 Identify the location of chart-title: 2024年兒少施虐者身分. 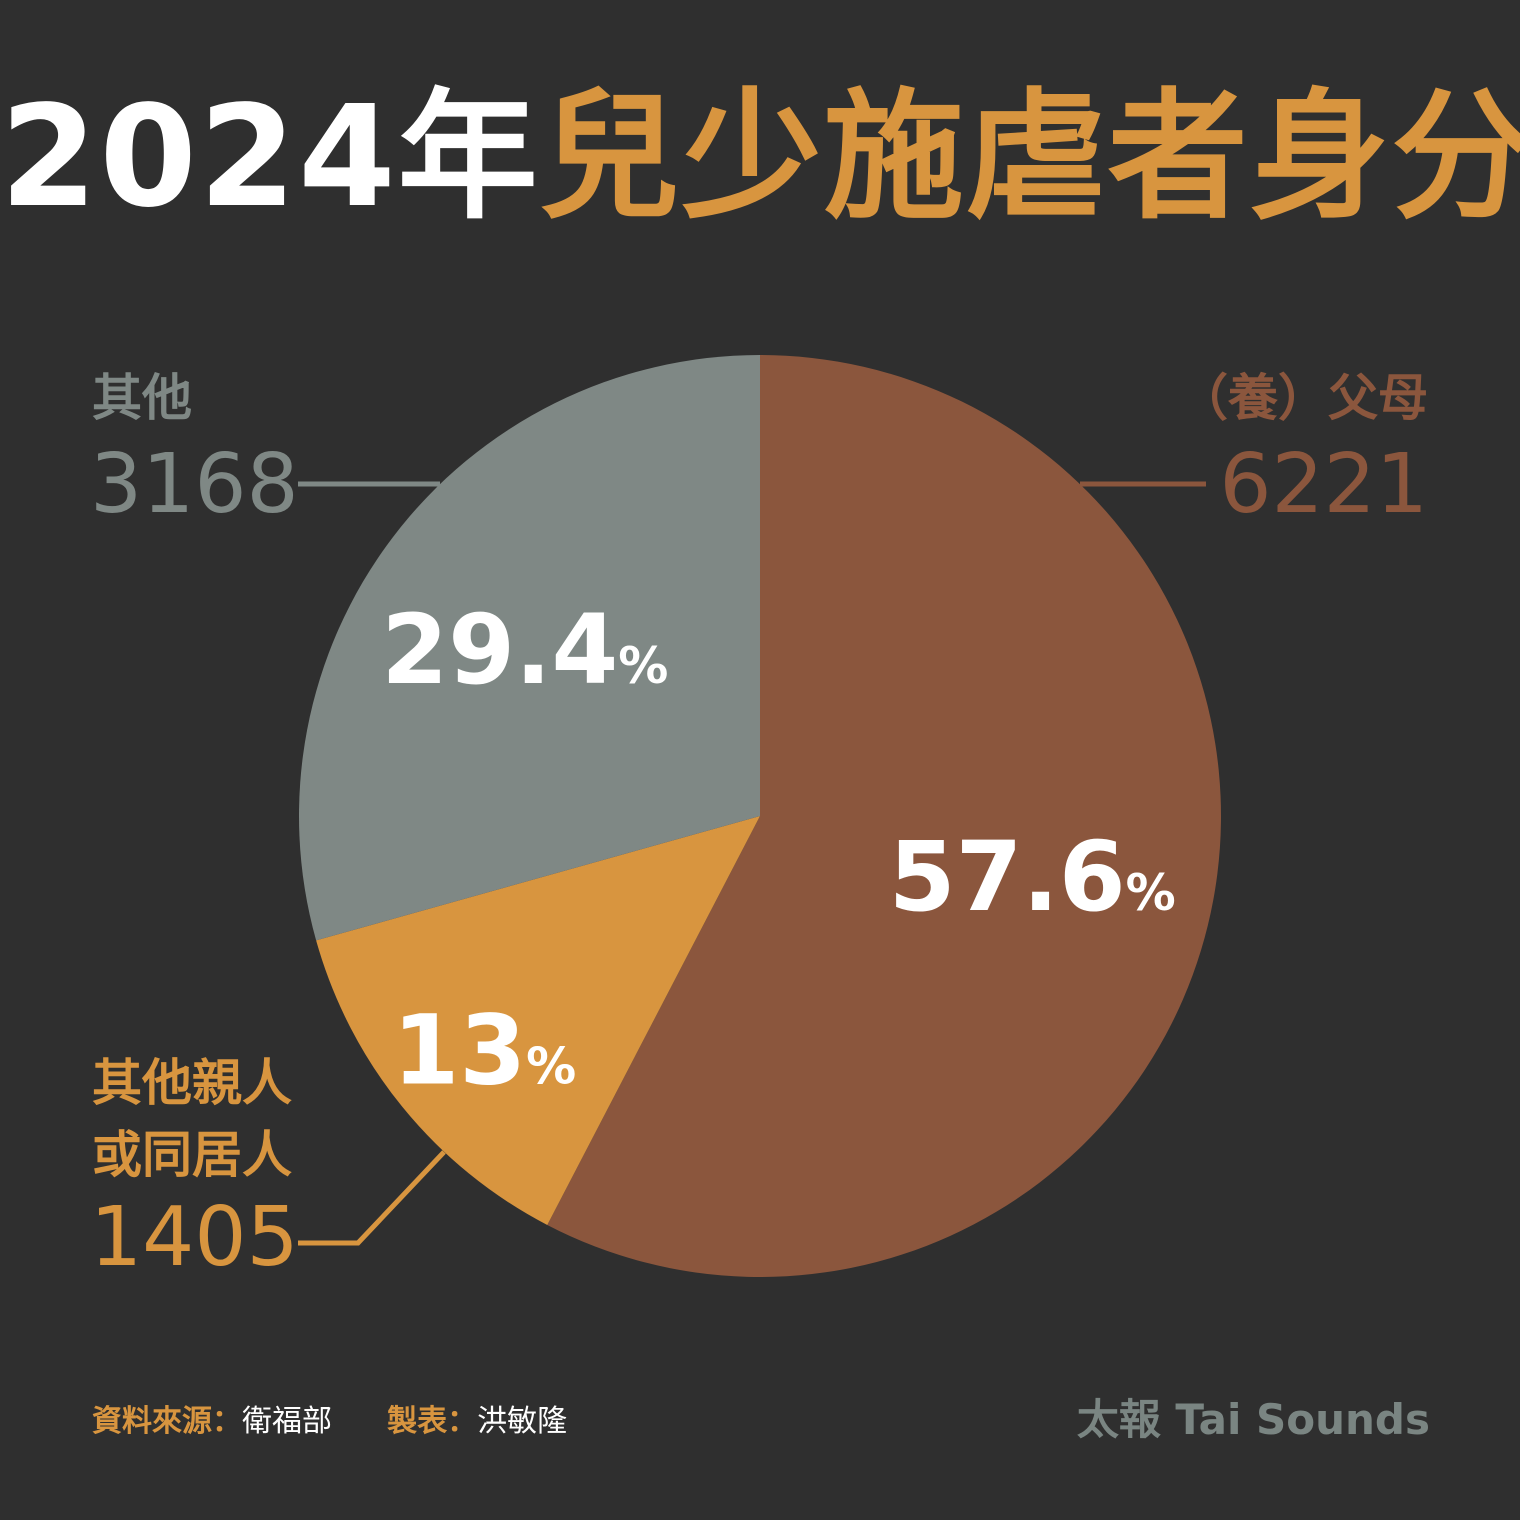
(760, 158).